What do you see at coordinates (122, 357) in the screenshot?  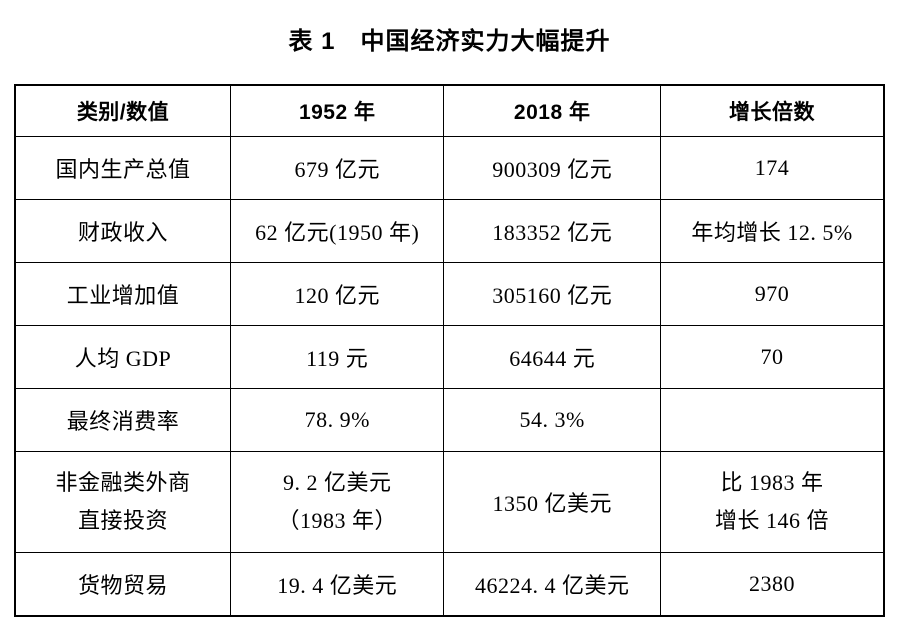 I see `table-cell: 人均 GDP` at bounding box center [122, 357].